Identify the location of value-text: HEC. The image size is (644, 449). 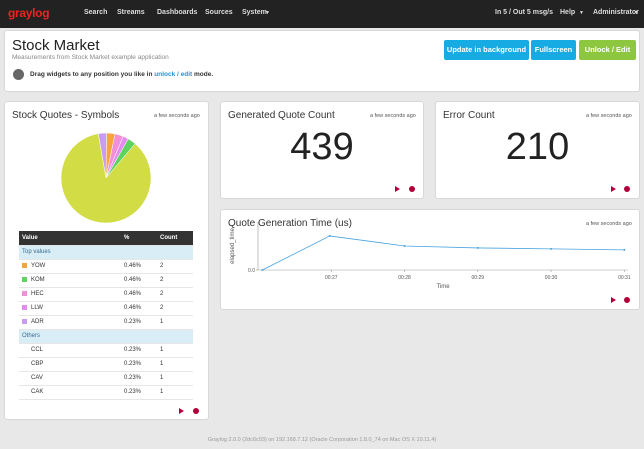
(37, 294).